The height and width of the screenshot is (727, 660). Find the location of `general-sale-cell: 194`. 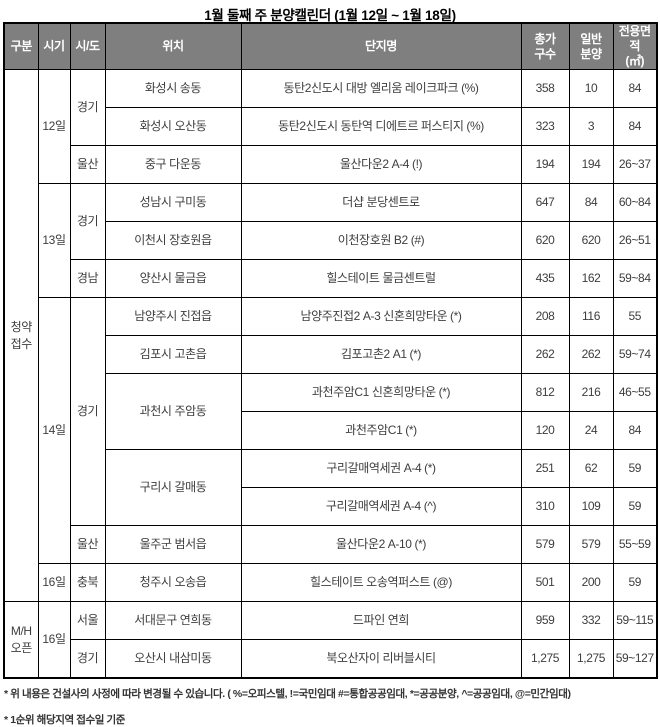

general-sale-cell: 194 is located at coordinates (591, 164).